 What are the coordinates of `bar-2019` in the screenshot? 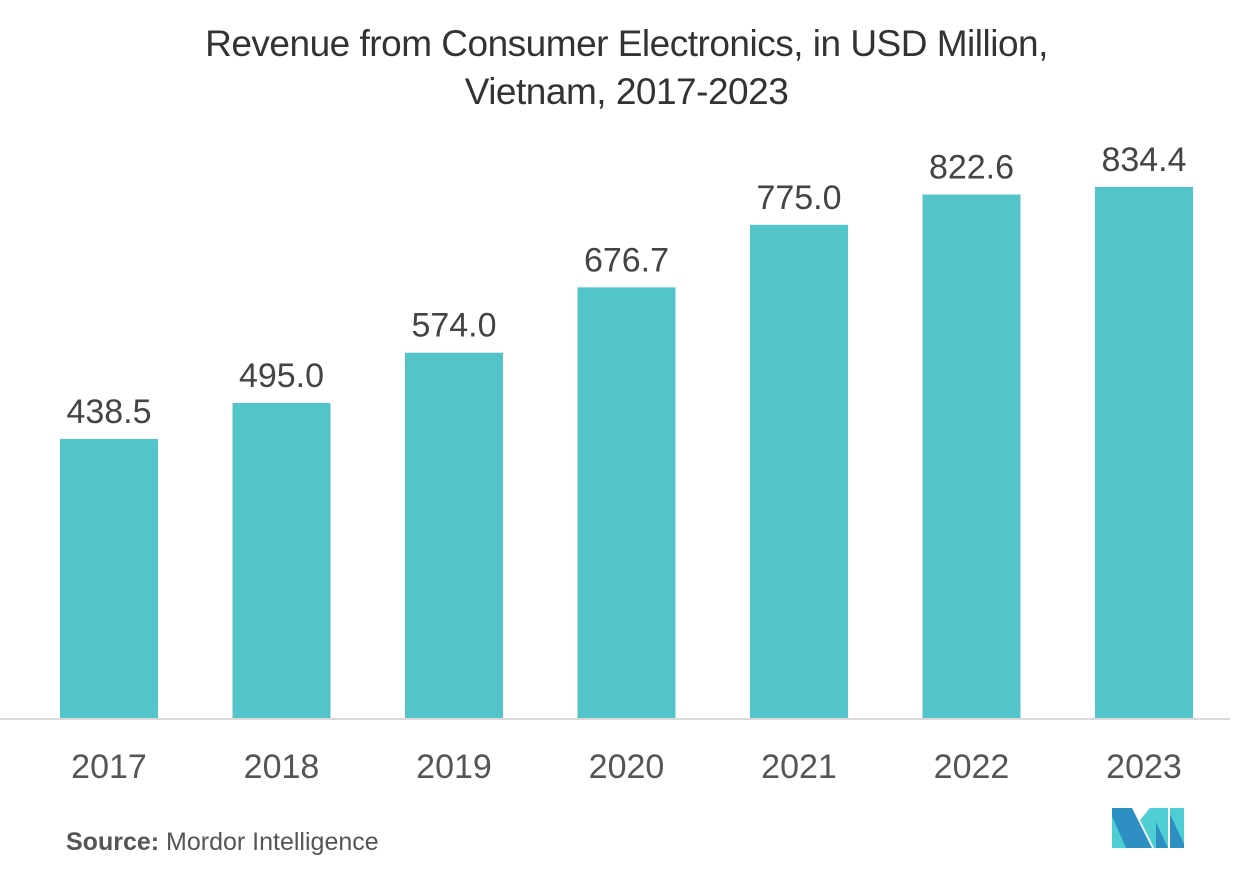 It's located at (454, 535).